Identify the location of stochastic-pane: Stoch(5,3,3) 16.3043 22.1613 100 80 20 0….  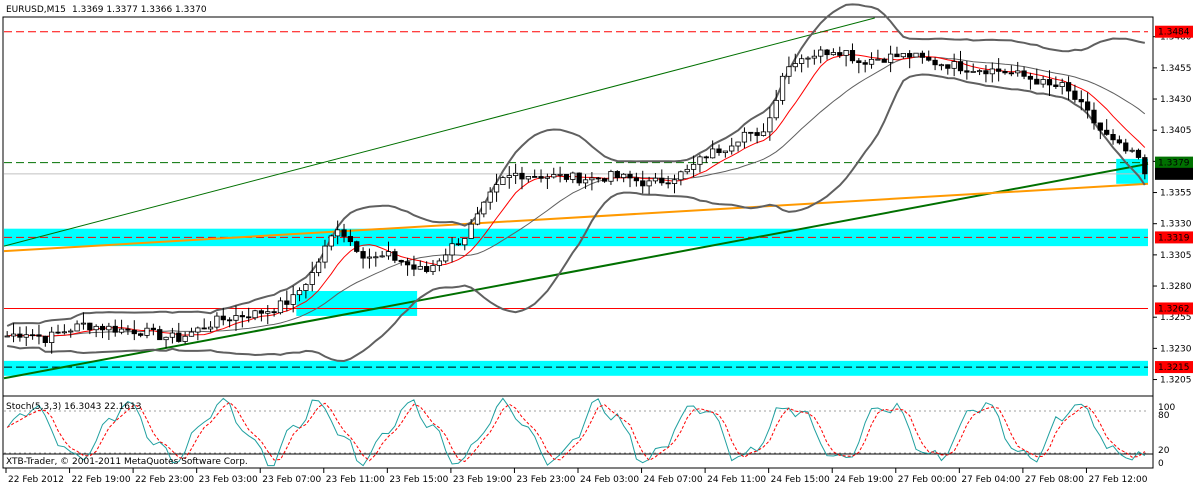
(588, 432).